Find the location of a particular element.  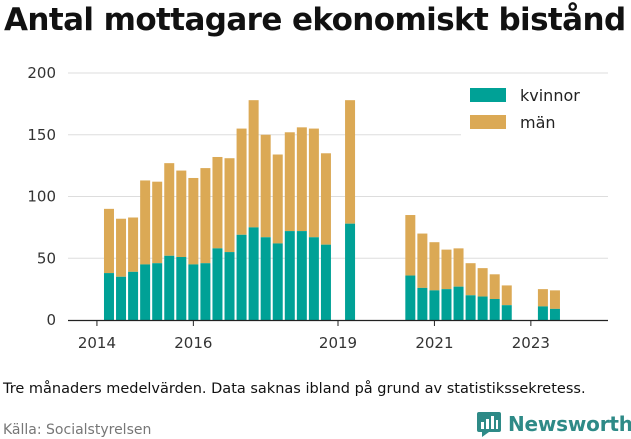

x-tick-label: 2016 is located at coordinates (193, 343).